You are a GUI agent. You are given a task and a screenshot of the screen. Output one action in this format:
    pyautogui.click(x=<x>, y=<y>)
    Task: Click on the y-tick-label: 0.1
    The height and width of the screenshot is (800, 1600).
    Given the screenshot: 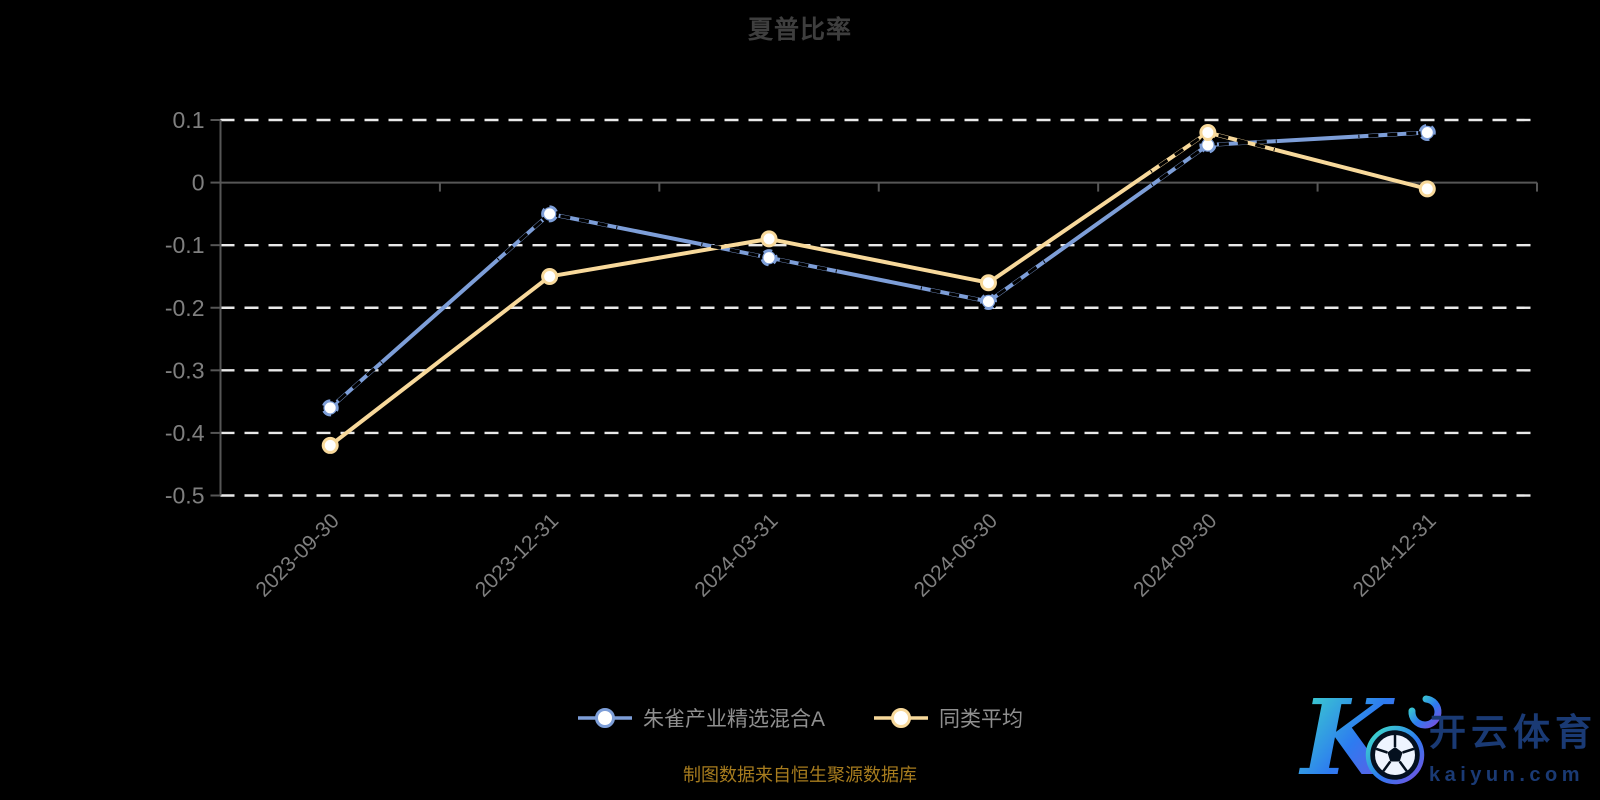 What is the action you would take?
    pyautogui.click(x=189, y=120)
    